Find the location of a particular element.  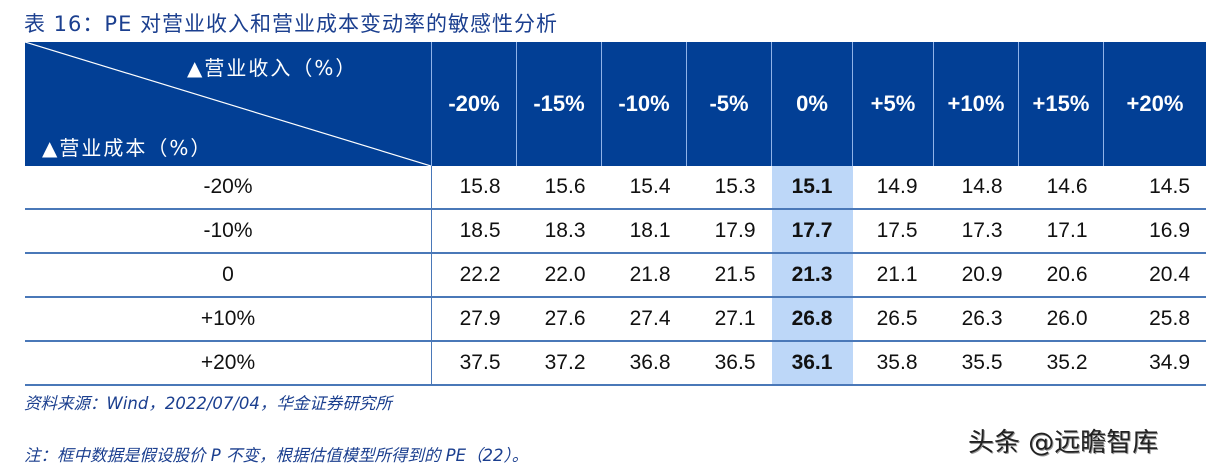

table-cell: 27.9 is located at coordinates (474, 319).